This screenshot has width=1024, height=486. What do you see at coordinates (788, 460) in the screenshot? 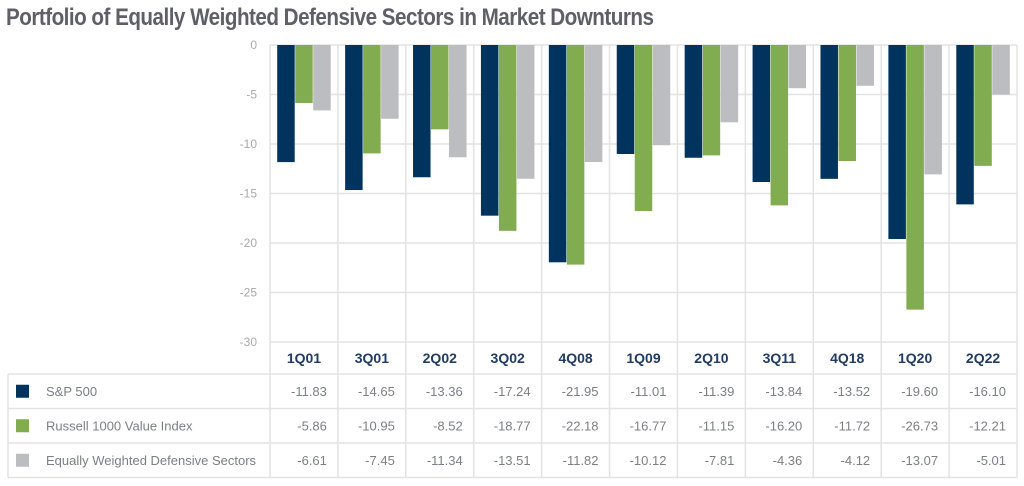
I see `table-cell: -4.36` at bounding box center [788, 460].